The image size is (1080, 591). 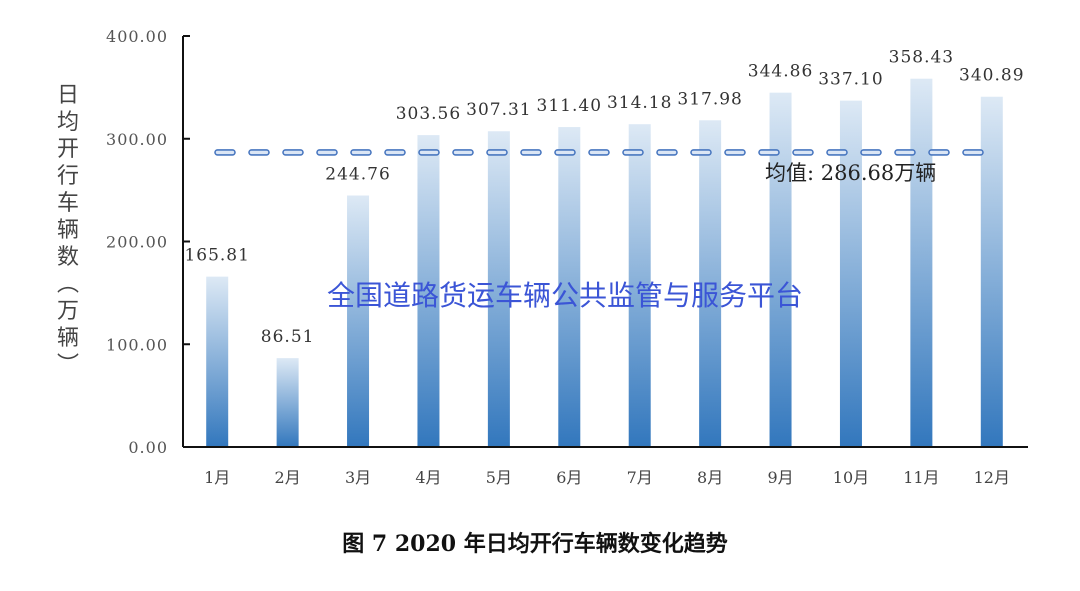 What do you see at coordinates (498, 289) in the screenshot?
I see `bar-5月` at bounding box center [498, 289].